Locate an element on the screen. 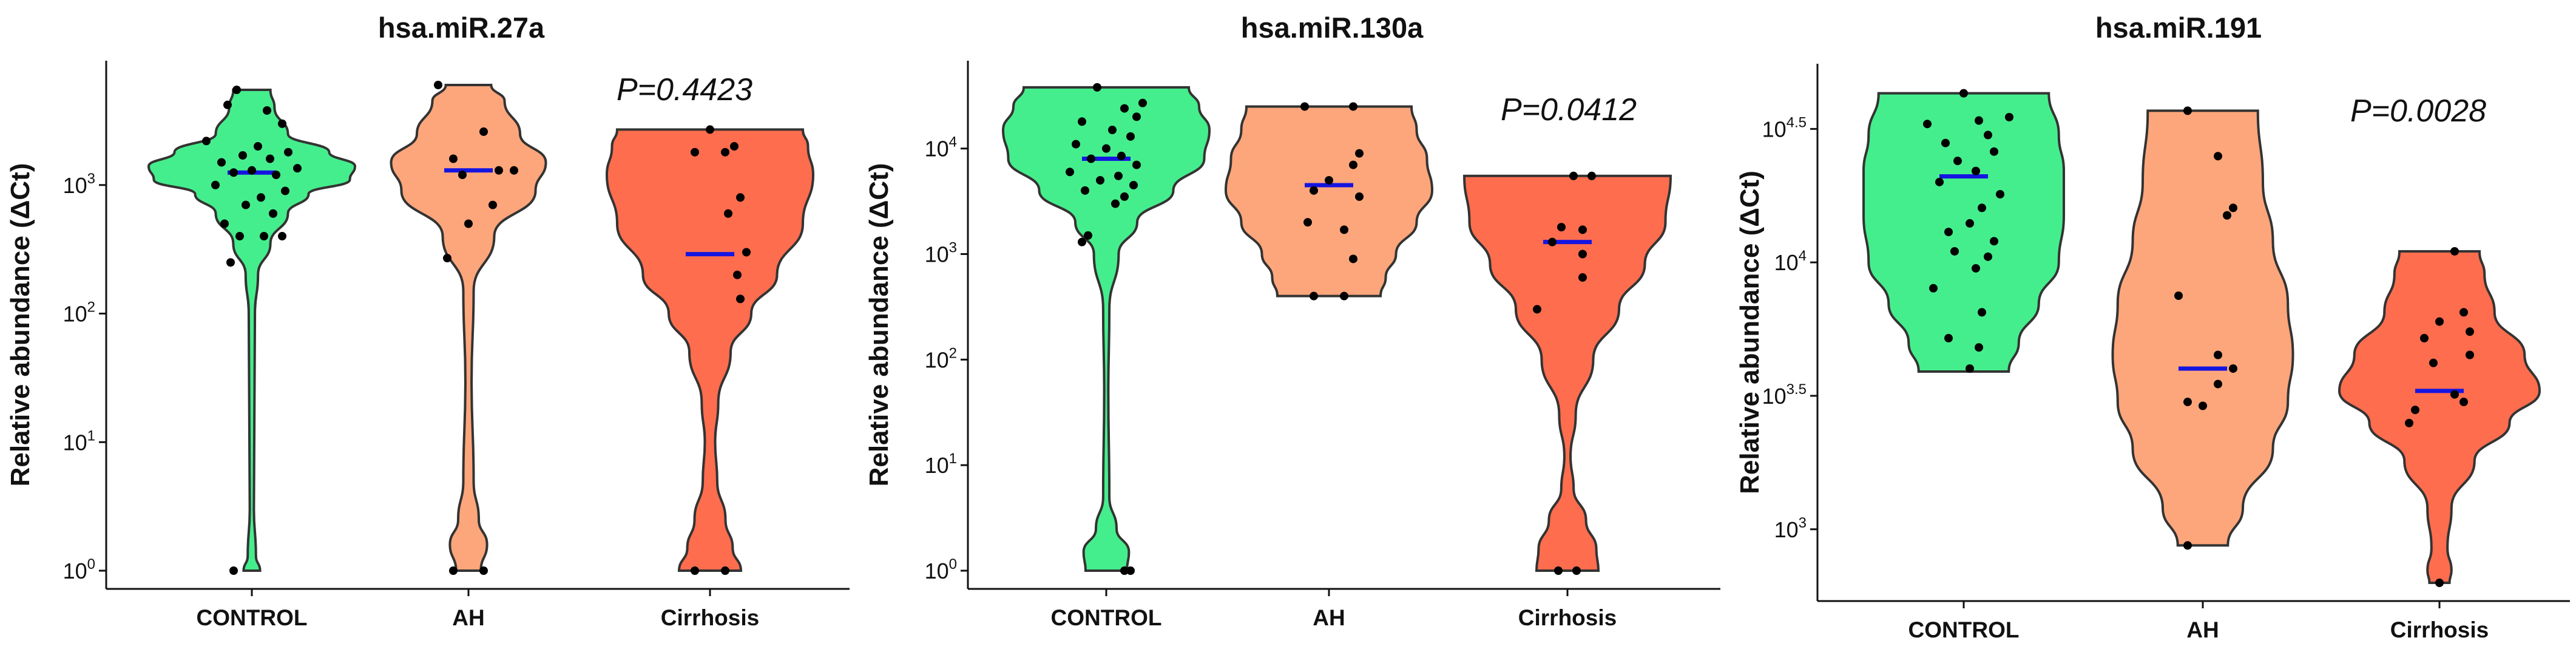 Image resolution: width=2576 pixels, height=649 pixels. violin-ah is located at coordinates (1329, 201).